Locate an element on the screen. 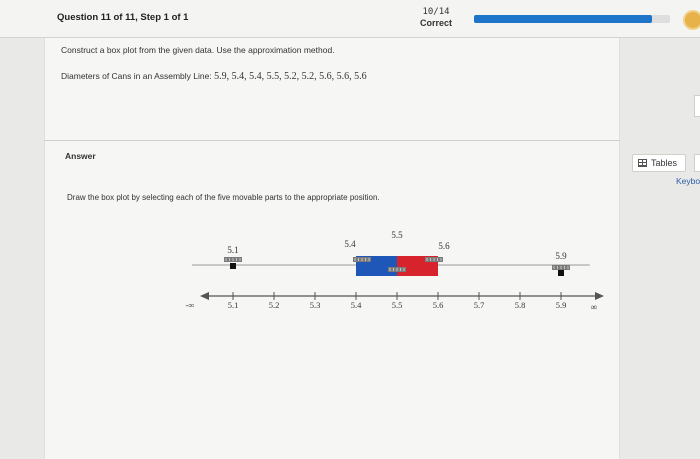  section-divider is located at coordinates (332, 140).